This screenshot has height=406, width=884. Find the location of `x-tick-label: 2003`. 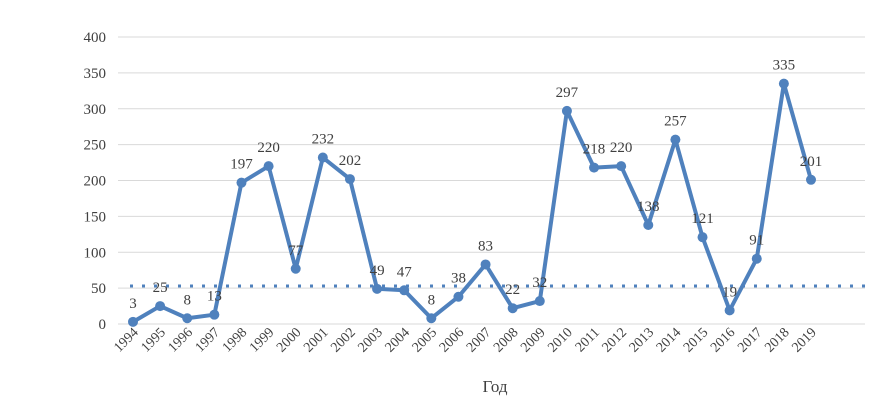

x-tick-label: 2003 is located at coordinates (371, 340).